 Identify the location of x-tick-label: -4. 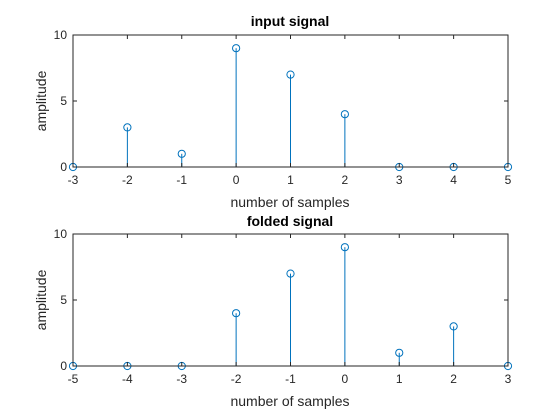
(127, 379).